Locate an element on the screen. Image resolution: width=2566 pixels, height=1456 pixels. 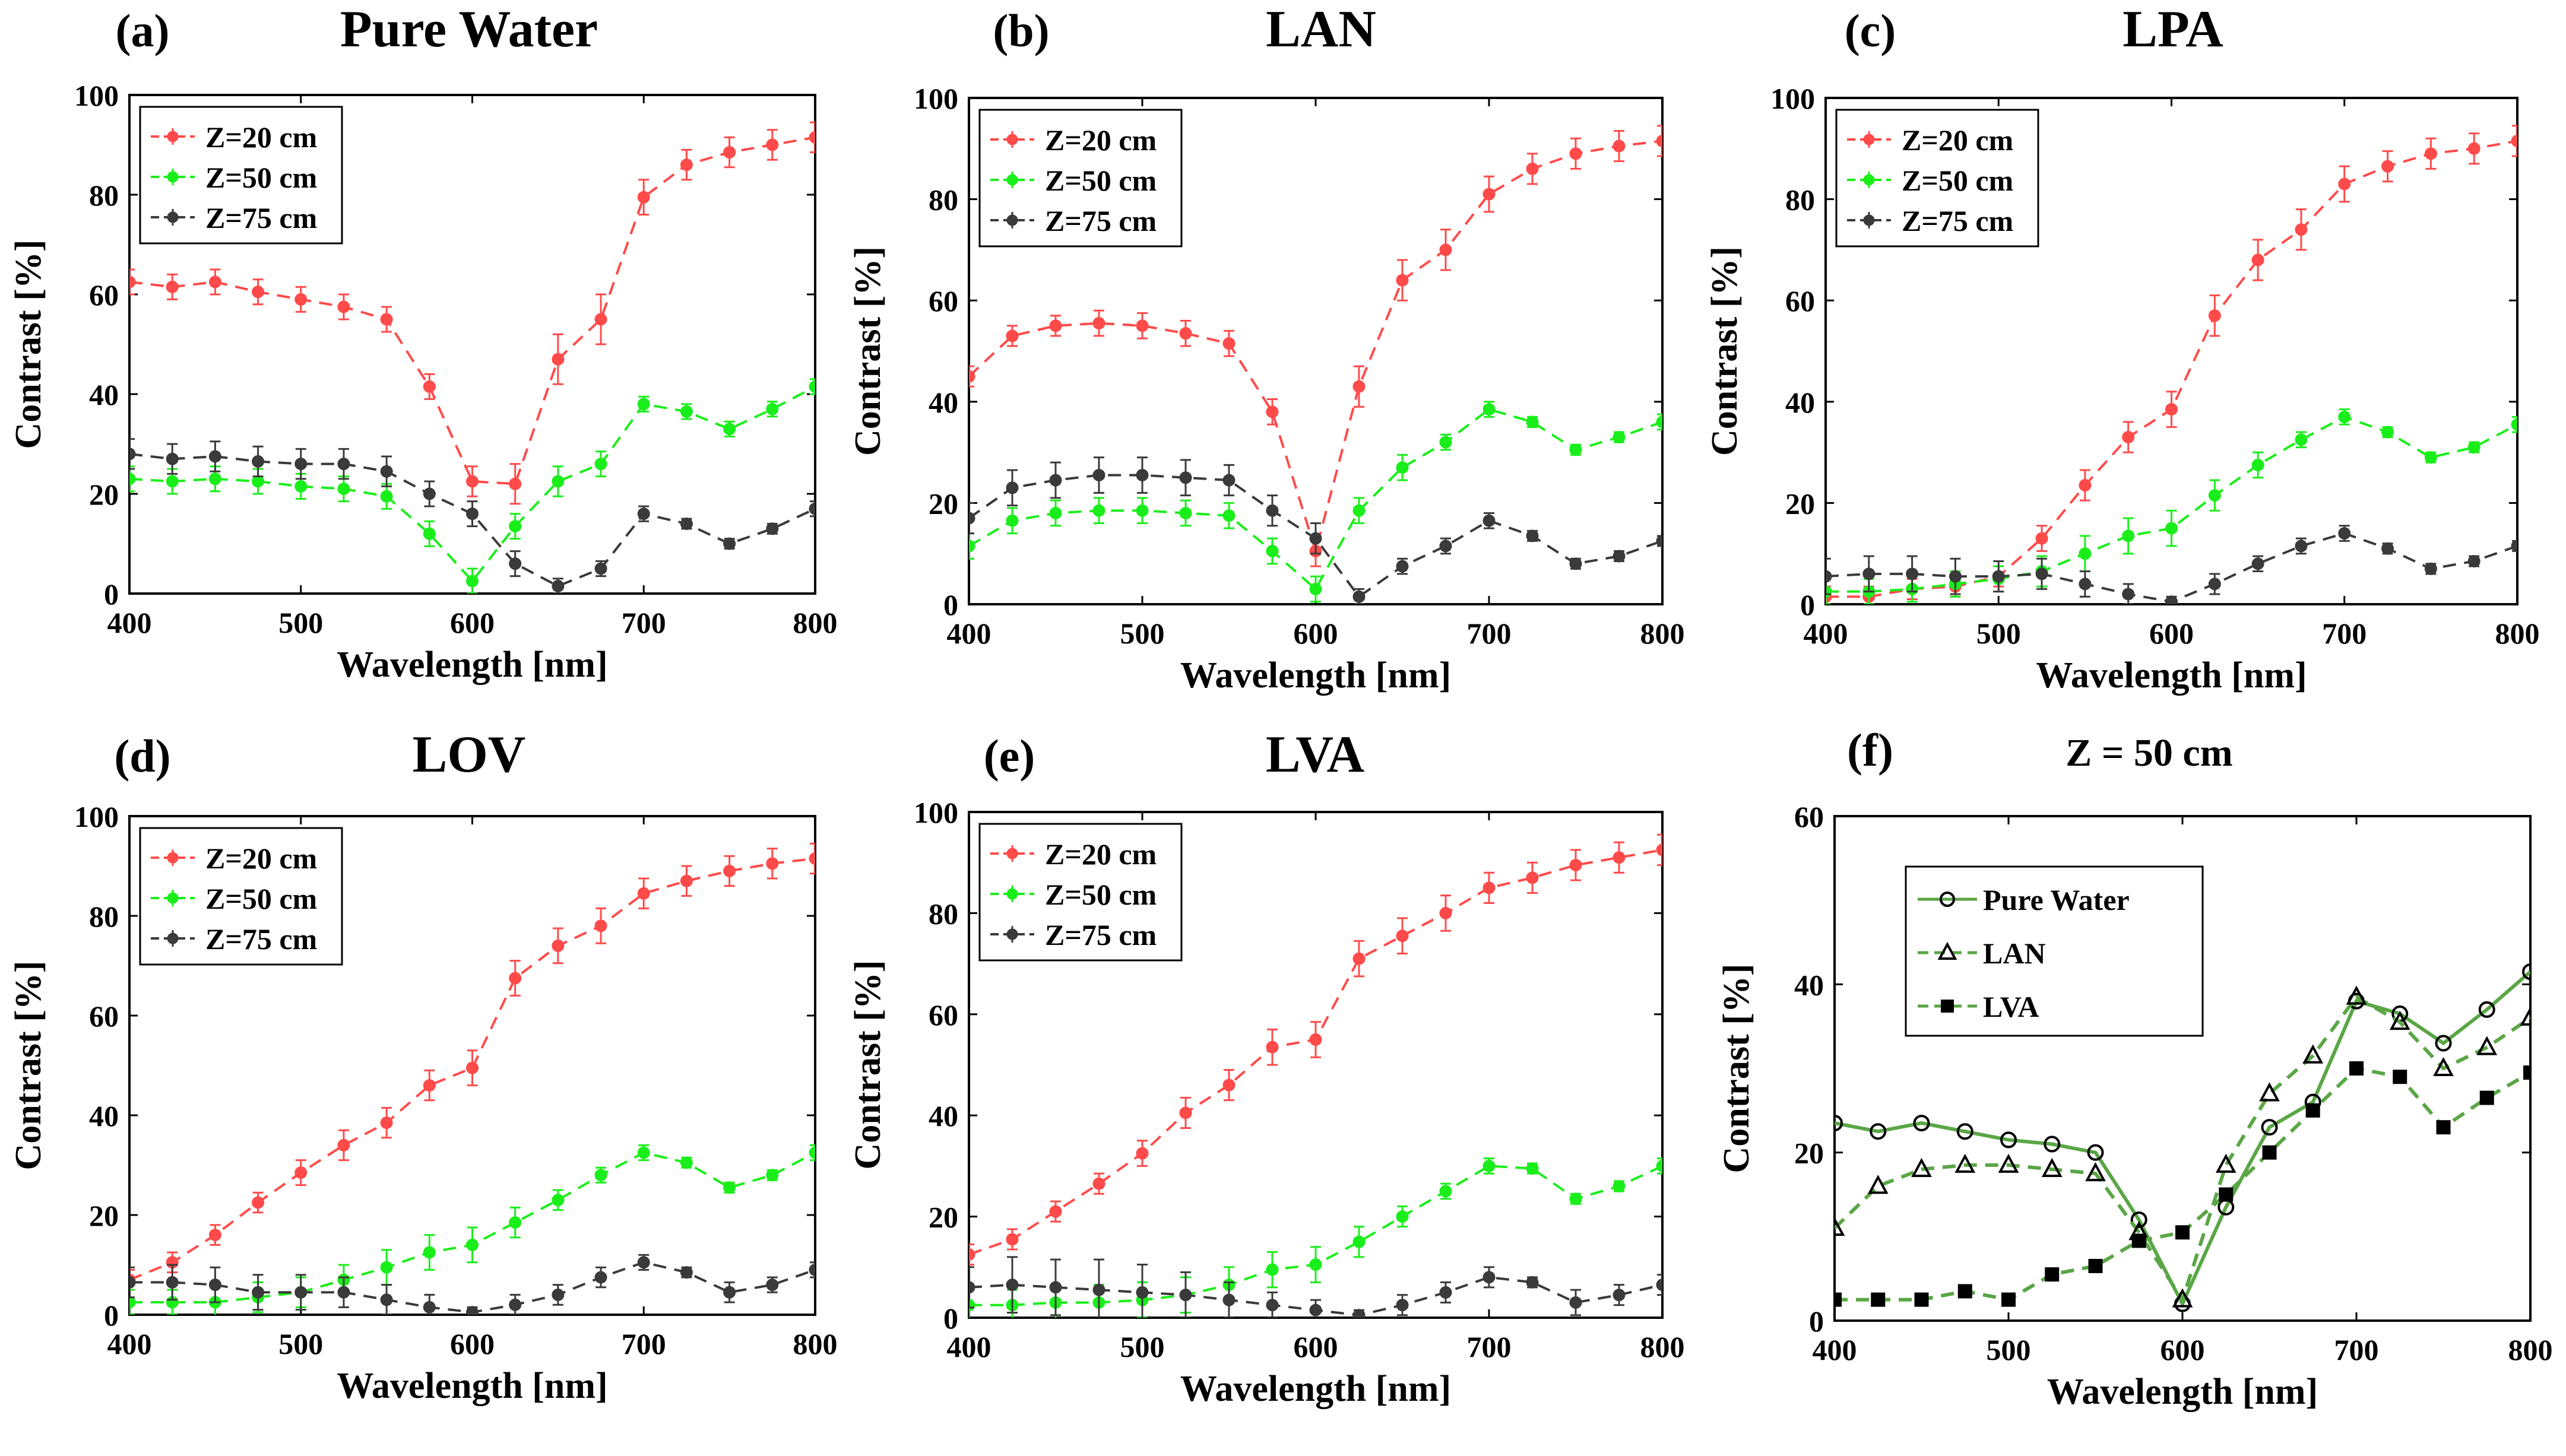
y-tick-label: 40 is located at coordinates (1809, 984).